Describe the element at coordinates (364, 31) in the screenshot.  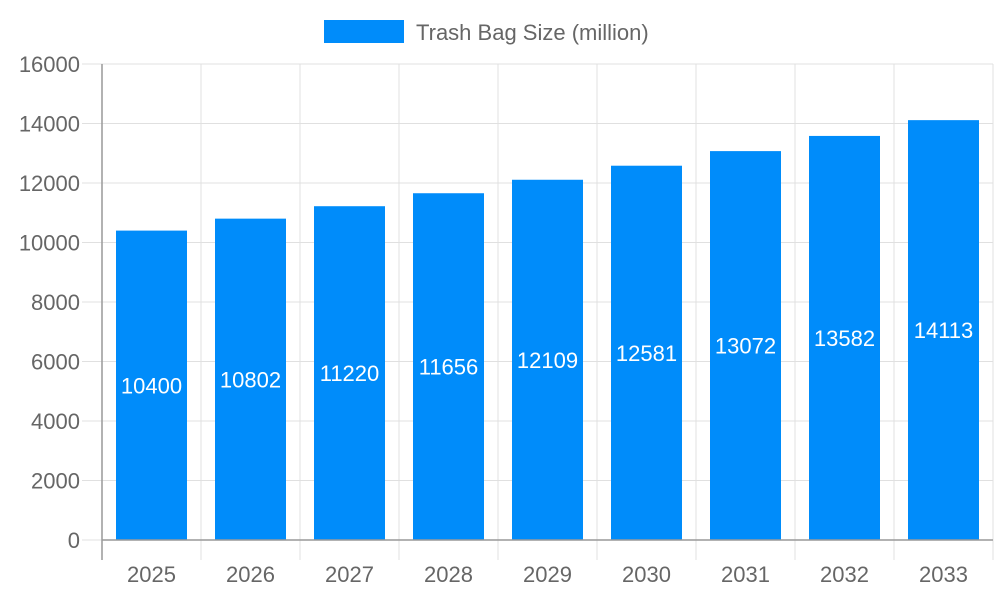
I see `legend-swatch` at that location.